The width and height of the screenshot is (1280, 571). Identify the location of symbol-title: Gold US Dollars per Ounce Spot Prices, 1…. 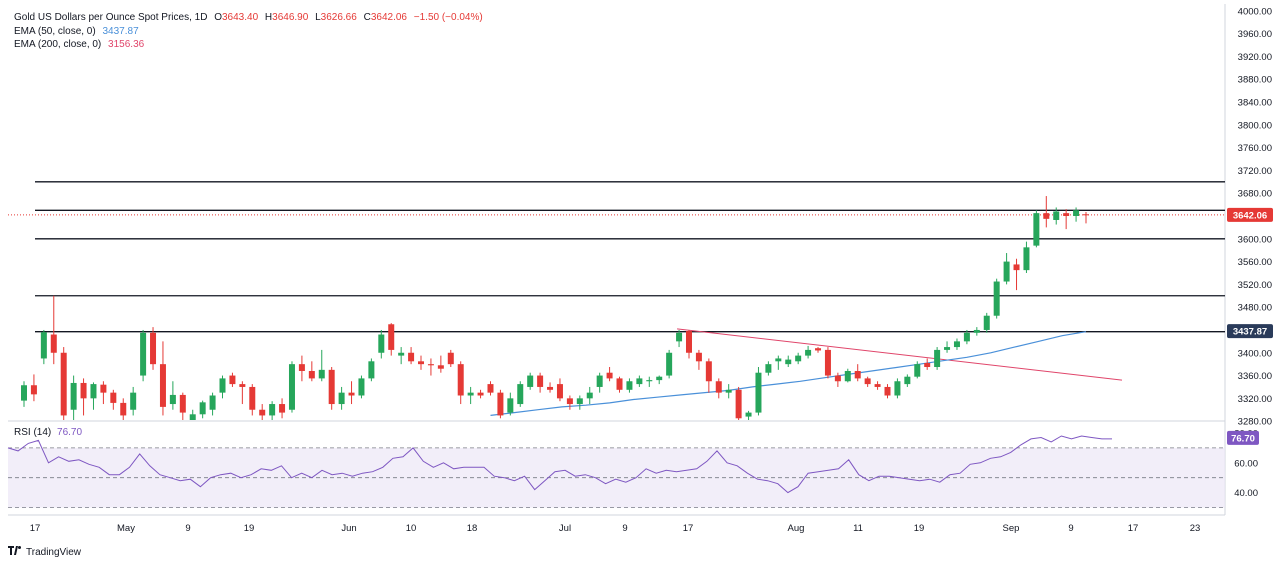
(111, 17).